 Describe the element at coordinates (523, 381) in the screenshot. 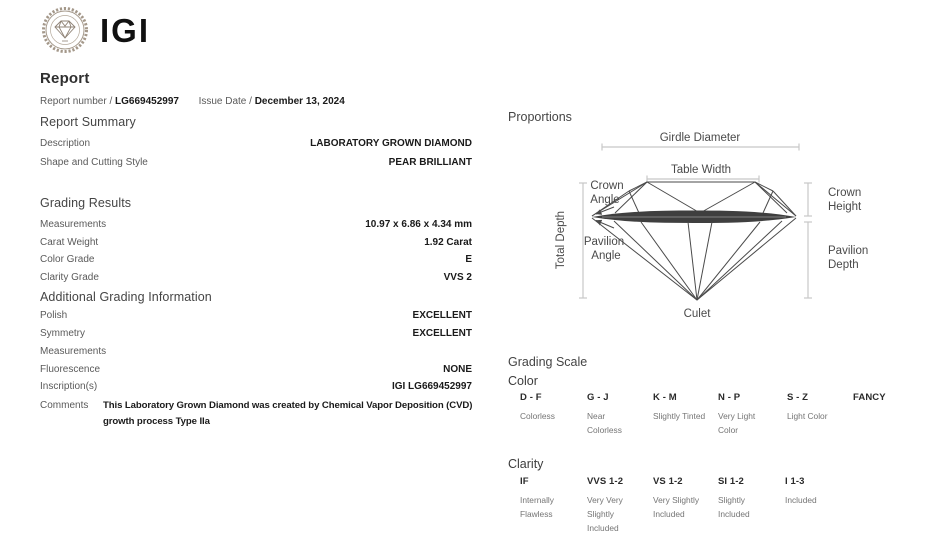

I see `subheading-color: Color` at that location.